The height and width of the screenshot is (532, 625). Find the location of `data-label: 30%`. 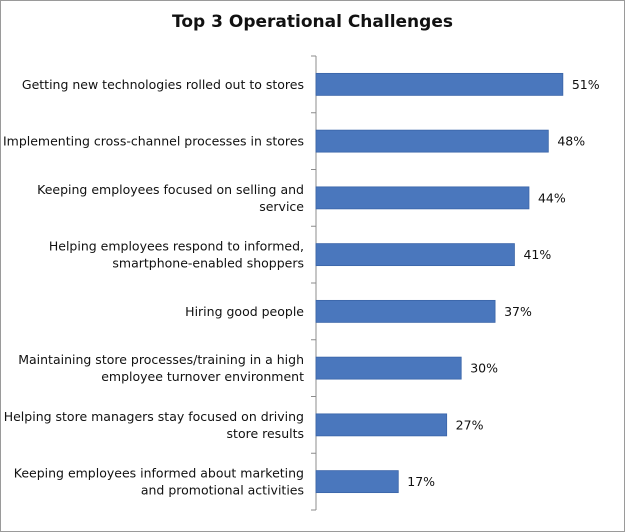

data-label: 30% is located at coordinates (484, 368).